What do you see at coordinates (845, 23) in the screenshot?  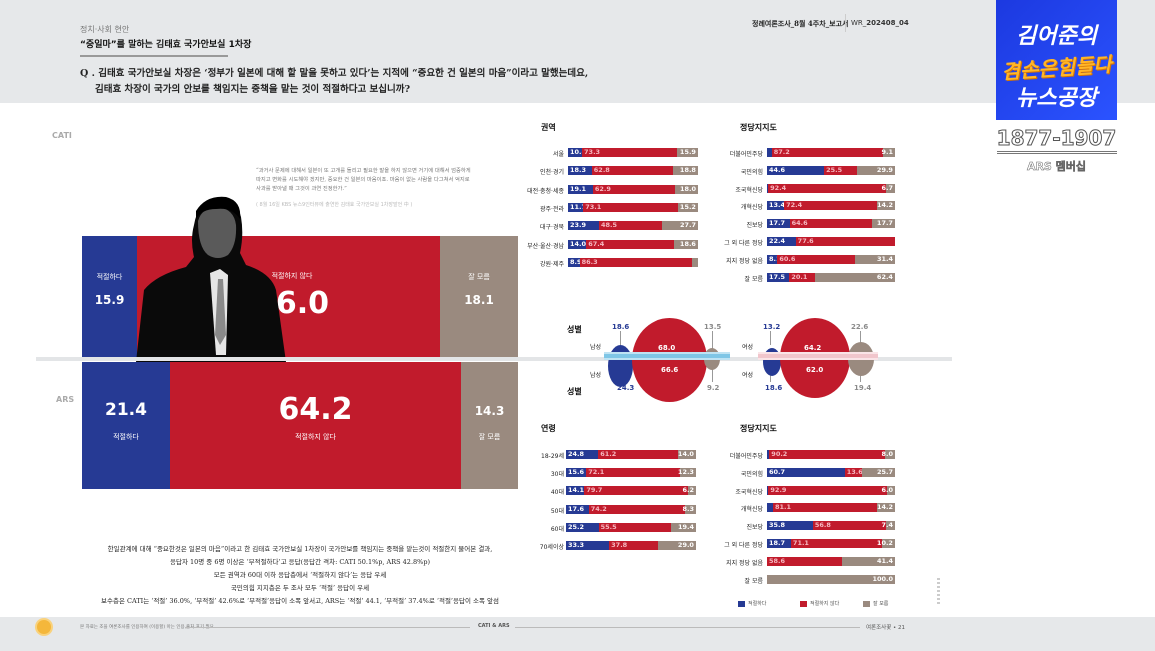 I see `header-separator` at bounding box center [845, 23].